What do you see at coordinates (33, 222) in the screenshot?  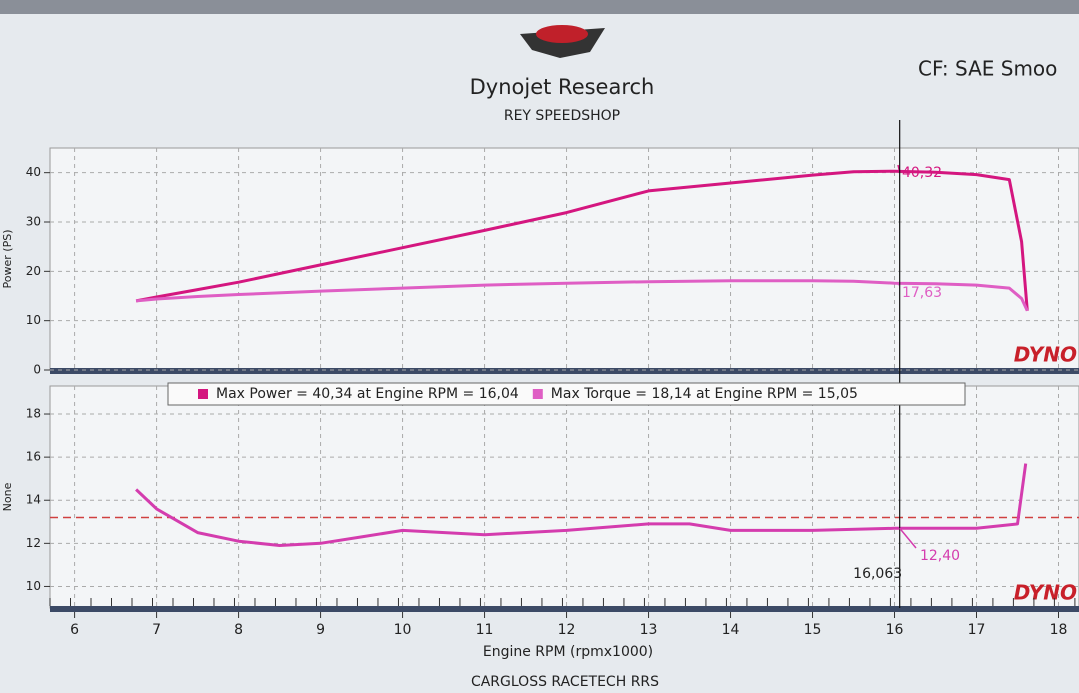 I see `y-tick-label: 30` at bounding box center [33, 222].